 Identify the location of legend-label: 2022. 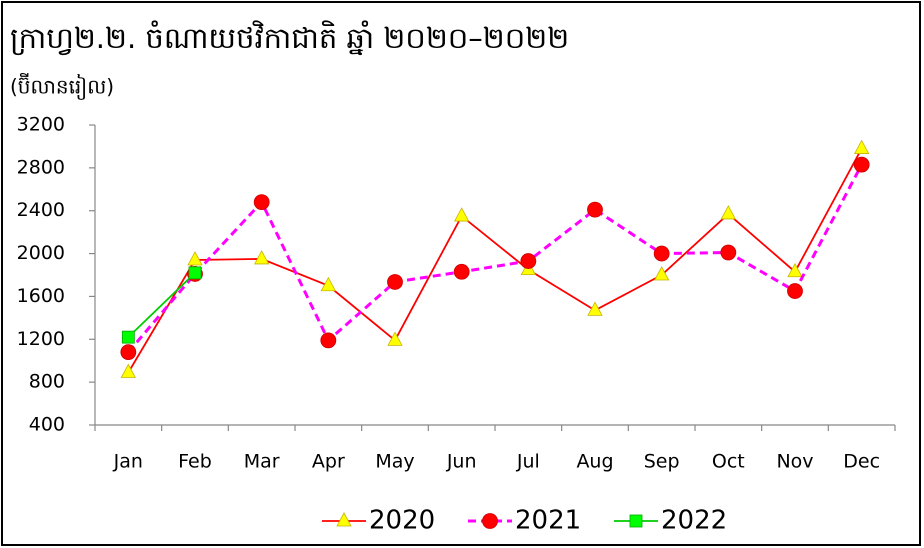
(694, 521).